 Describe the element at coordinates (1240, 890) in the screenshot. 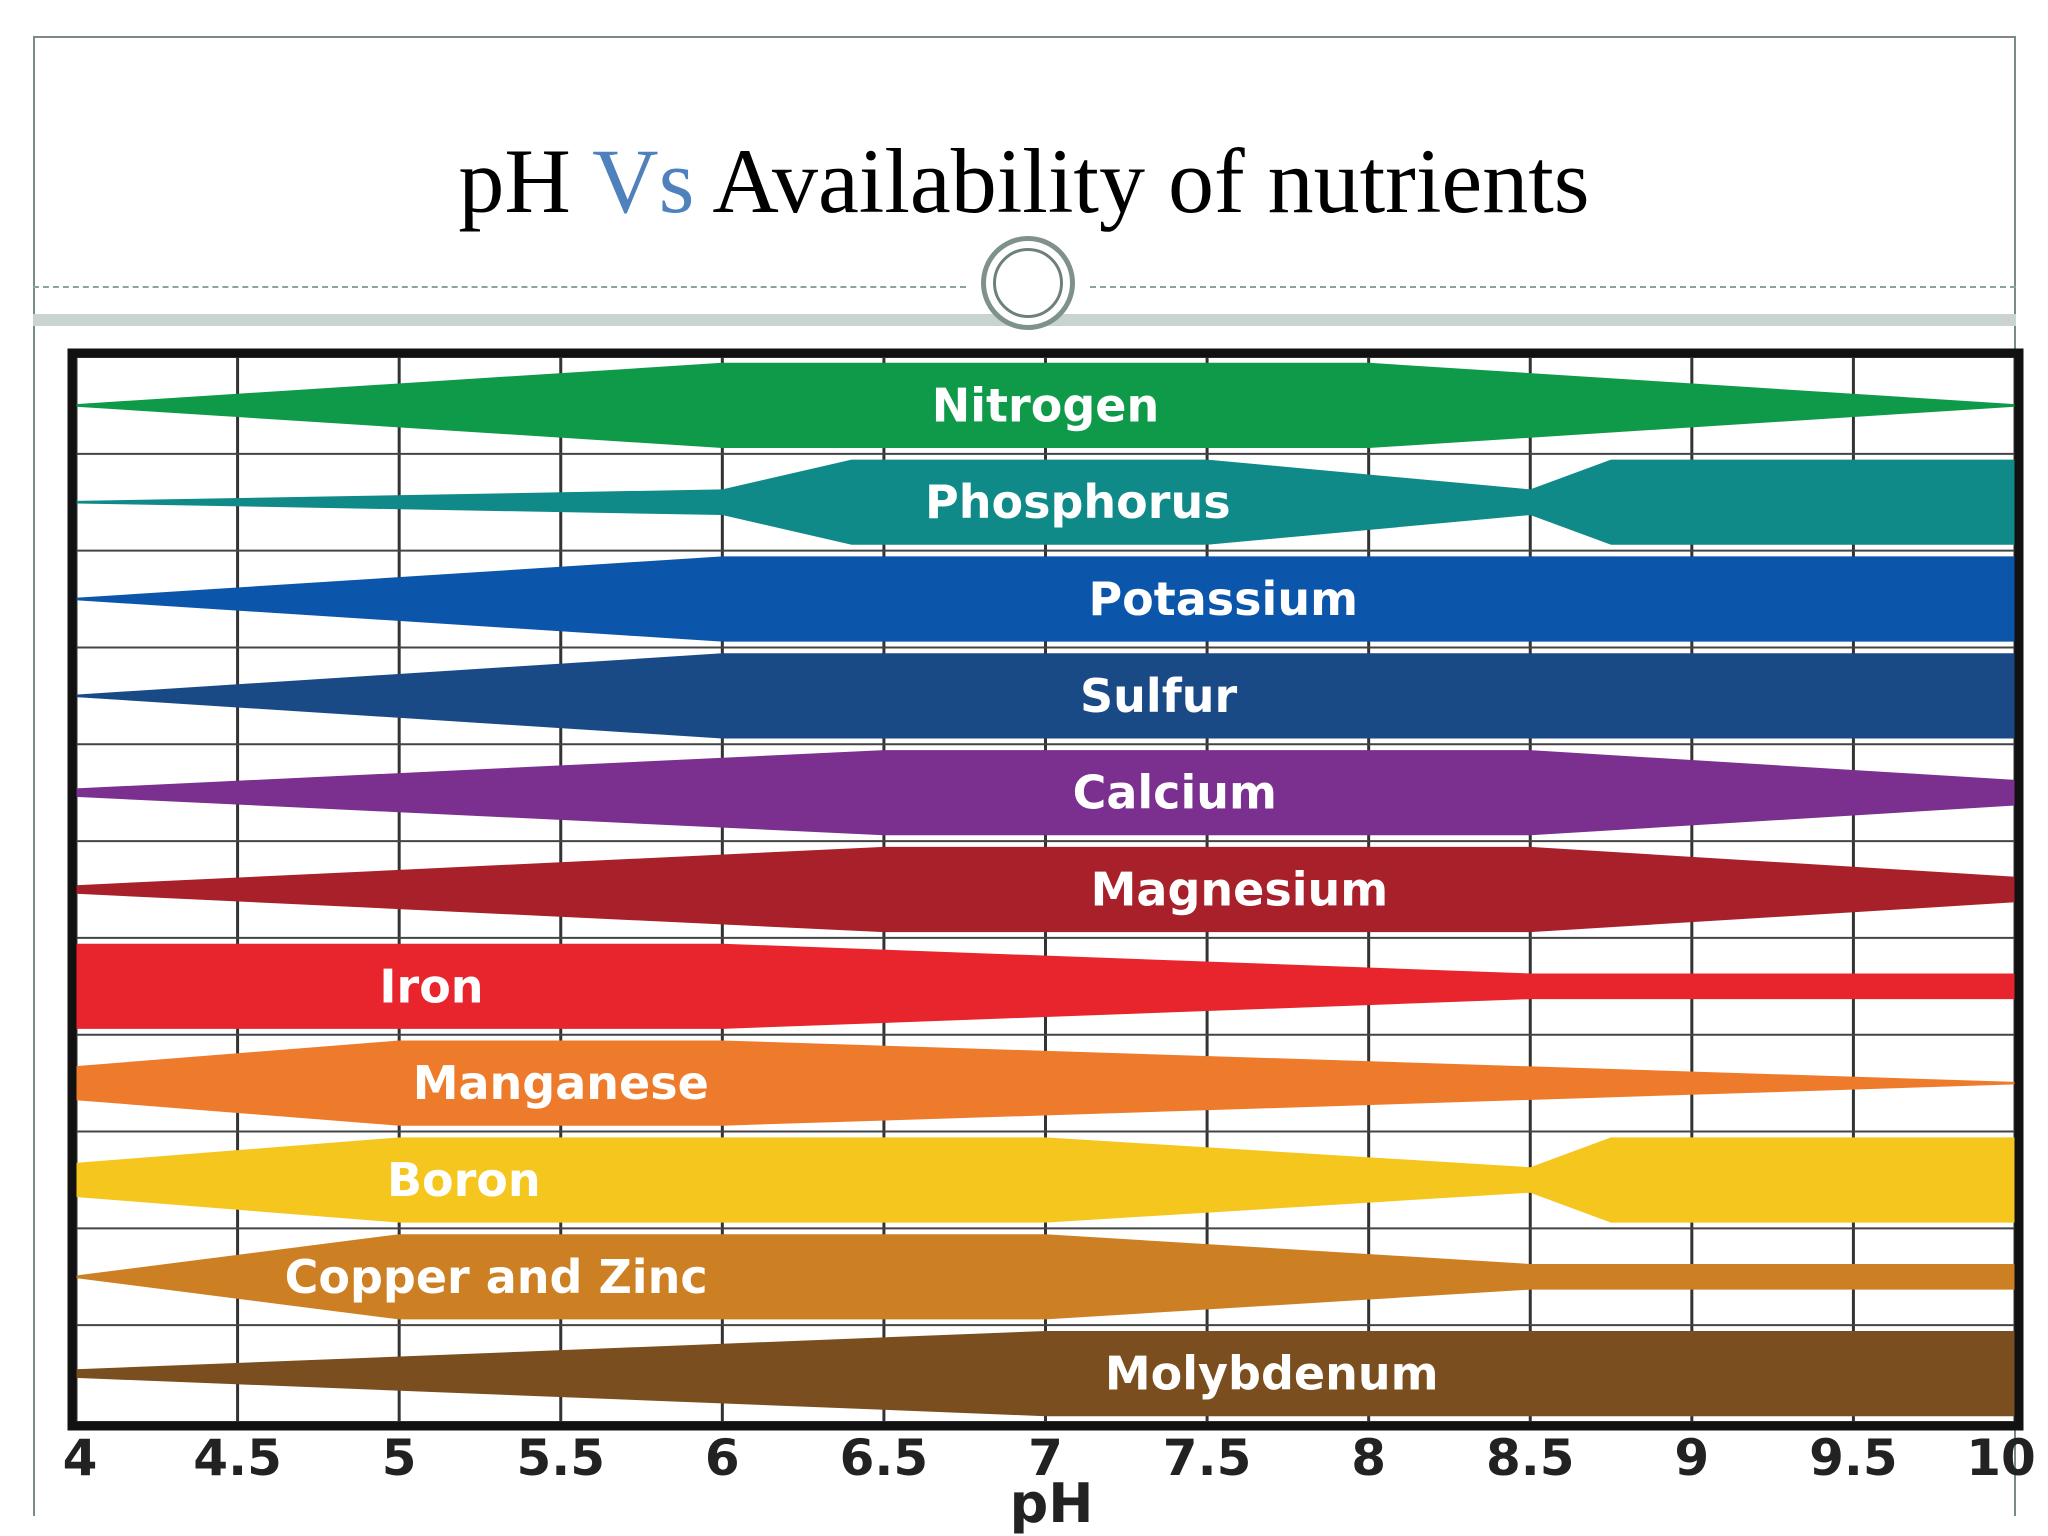

I see `band-label-magnesium: Magnesium` at that location.